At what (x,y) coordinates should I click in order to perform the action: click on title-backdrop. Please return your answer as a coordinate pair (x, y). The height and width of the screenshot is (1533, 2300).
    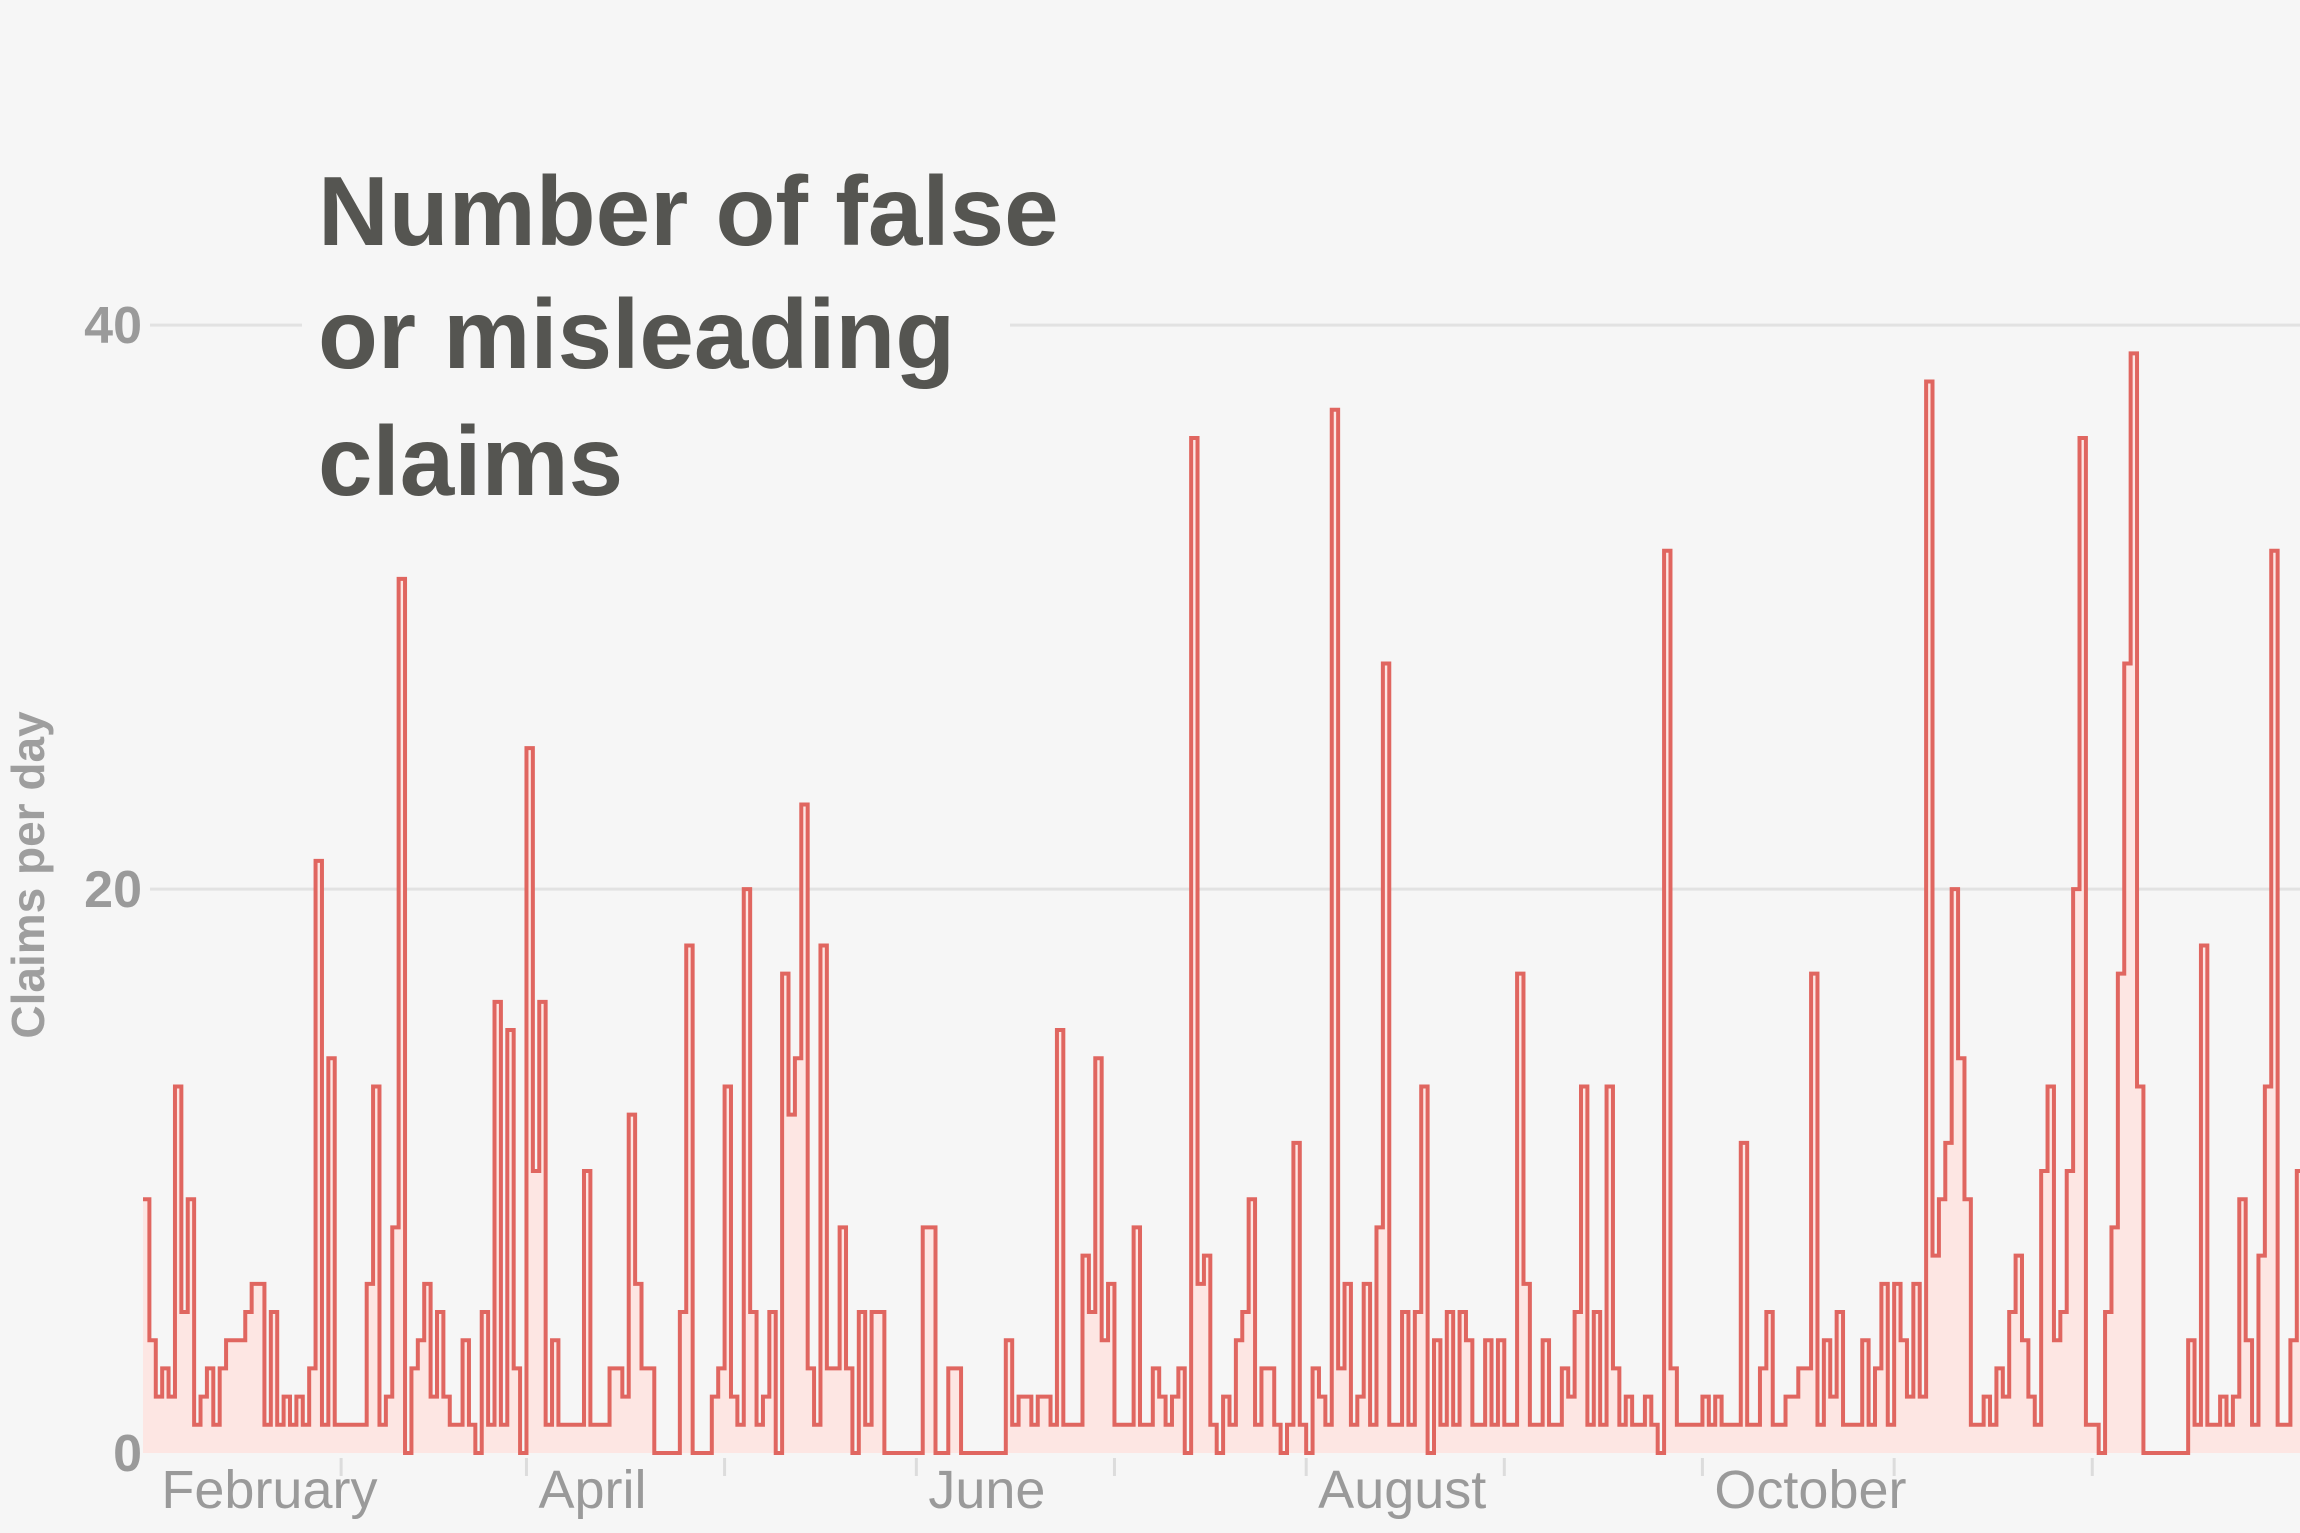
    Looking at the image, I should click on (656, 330).